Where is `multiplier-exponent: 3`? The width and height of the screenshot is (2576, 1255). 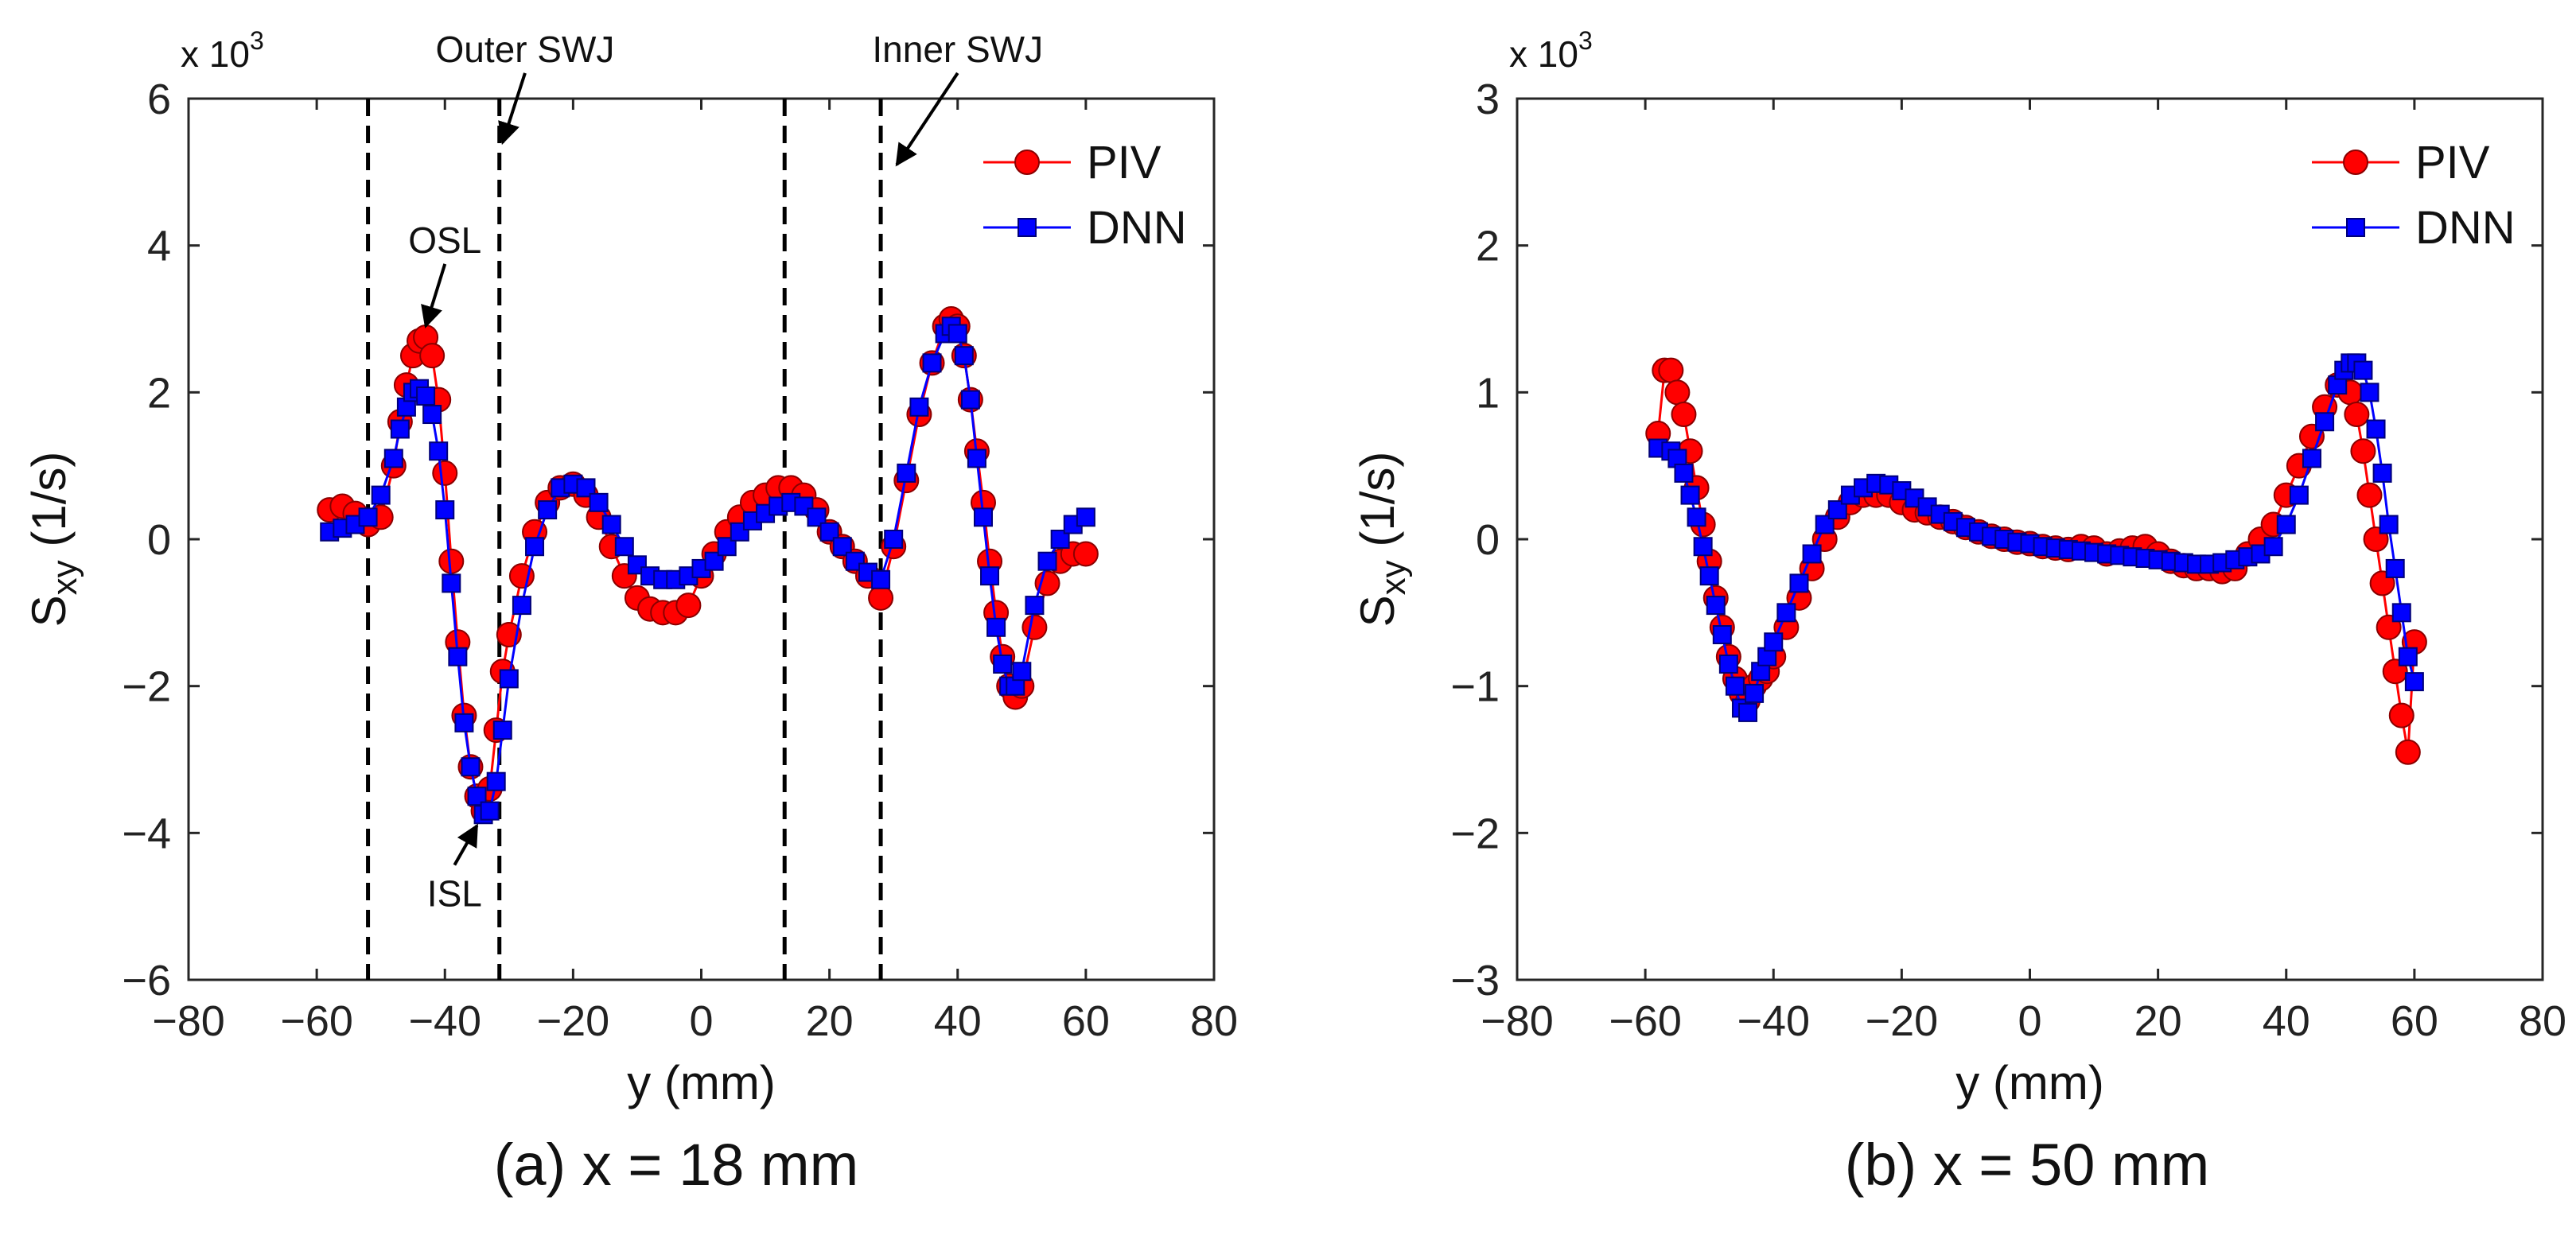 multiplier-exponent: 3 is located at coordinates (1586, 40).